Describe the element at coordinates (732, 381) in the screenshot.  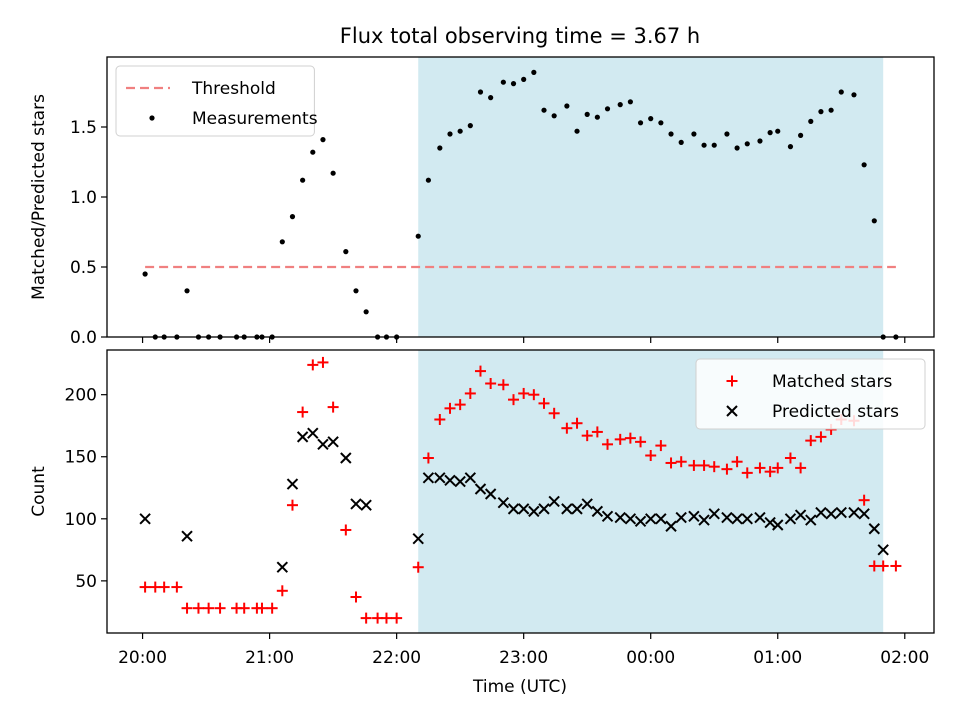
I see `legend-plus-swatch` at that location.